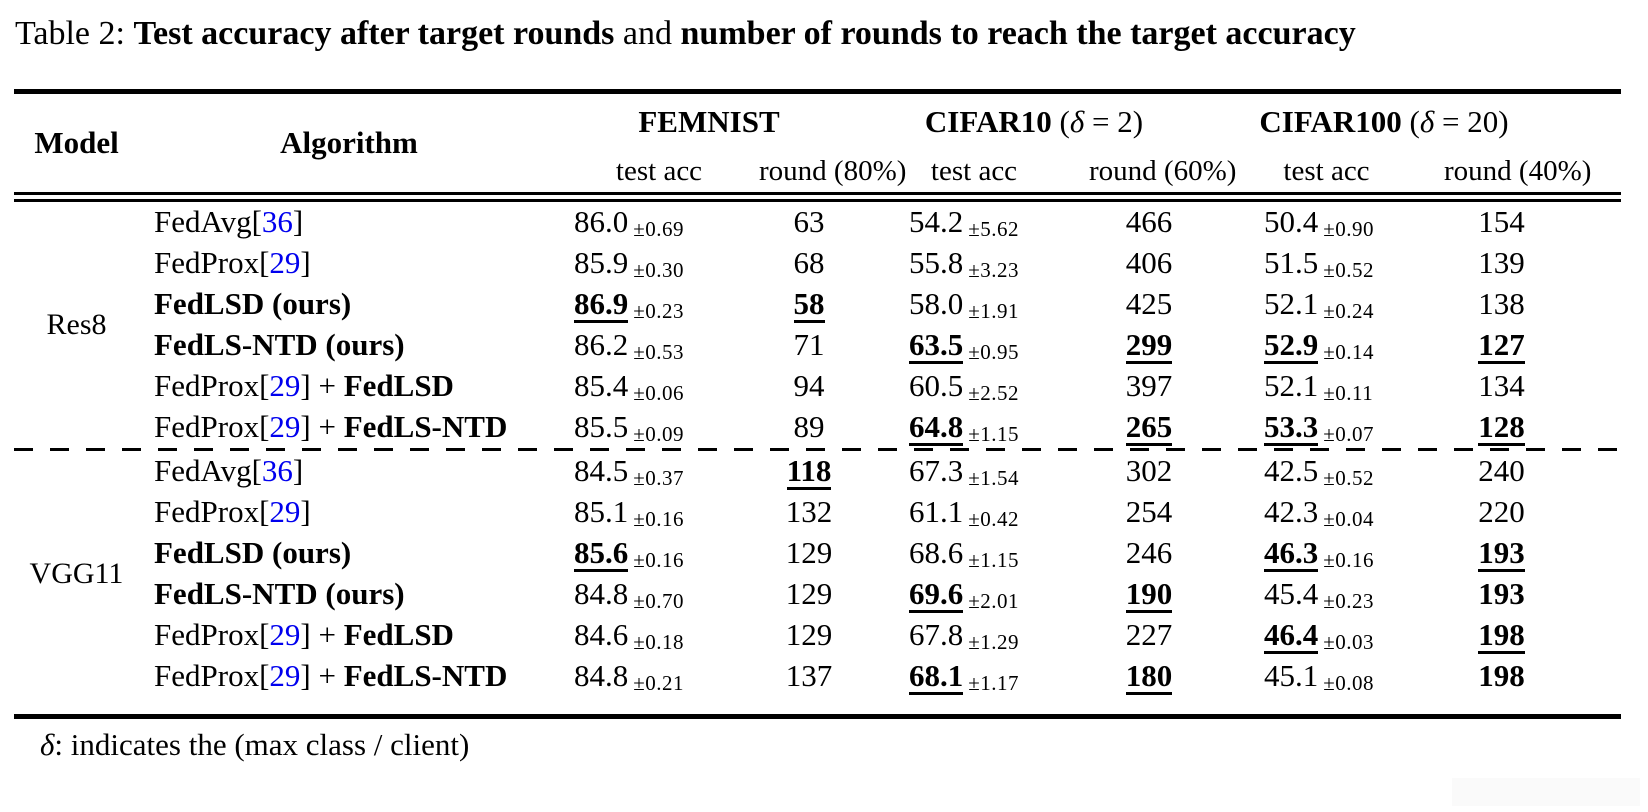  What do you see at coordinates (659, 305) in the screenshot?
I see `test-acc-cell: 86.9 ±0.23` at bounding box center [659, 305].